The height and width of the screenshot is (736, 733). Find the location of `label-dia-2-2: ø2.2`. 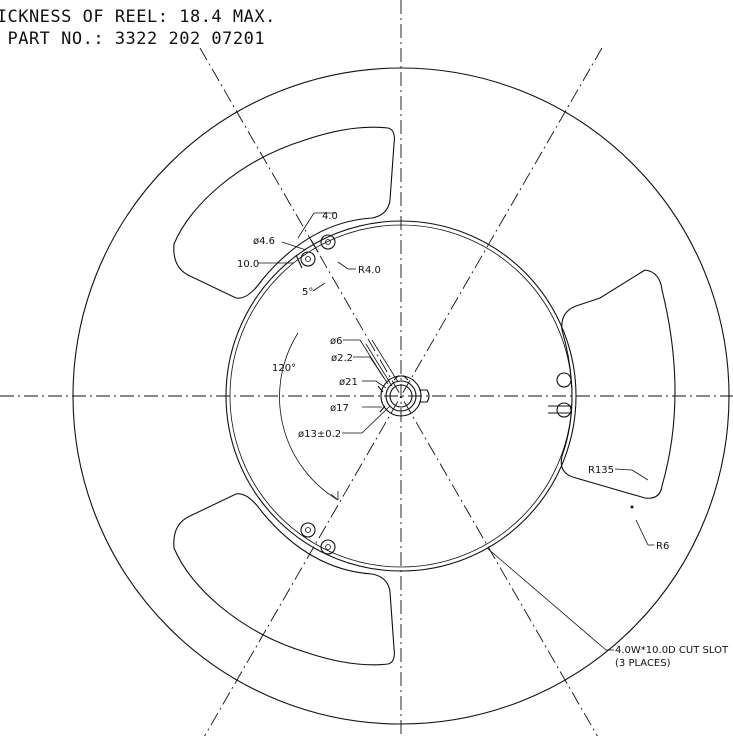

label-dia-2-2: ø2.2 is located at coordinates (342, 358).